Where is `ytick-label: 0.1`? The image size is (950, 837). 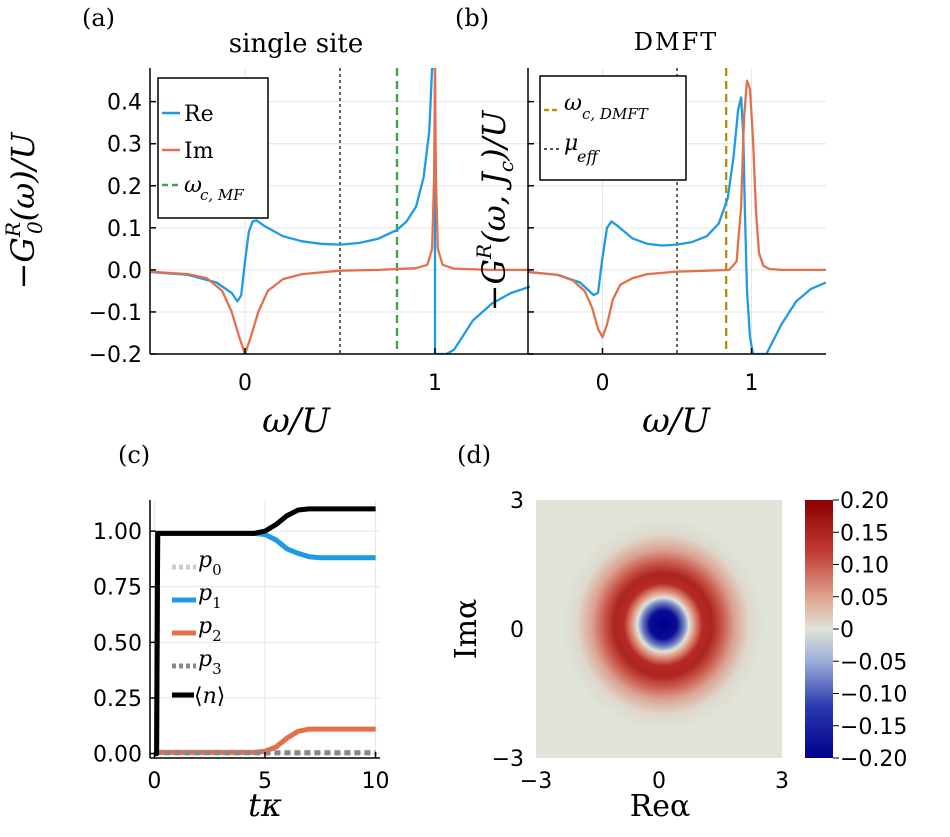
ytick-label: 0.1 is located at coordinates (124, 229).